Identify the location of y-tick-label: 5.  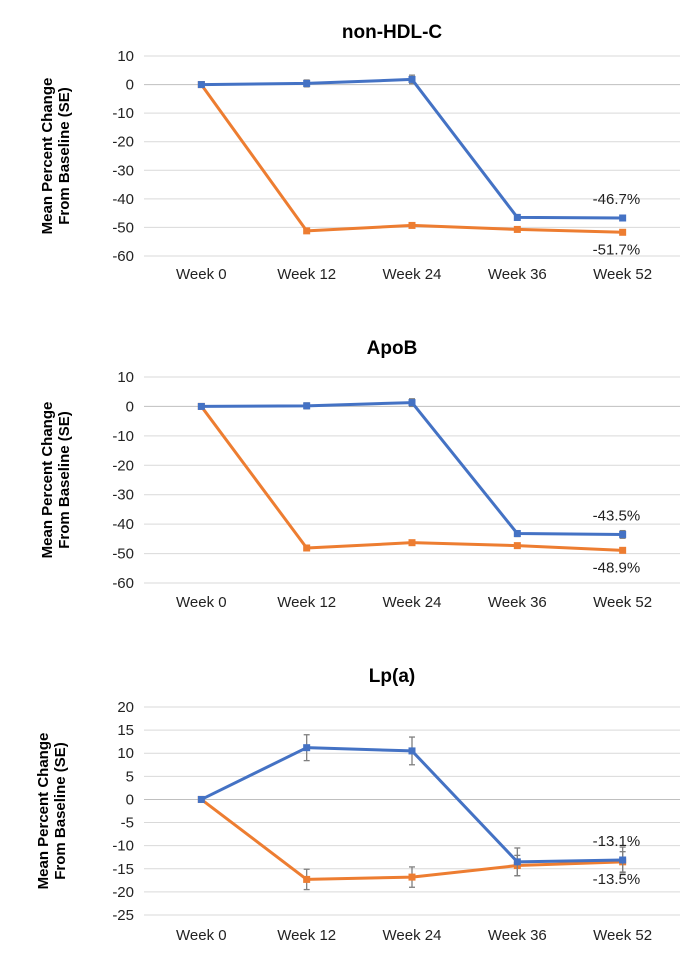
(130, 776).